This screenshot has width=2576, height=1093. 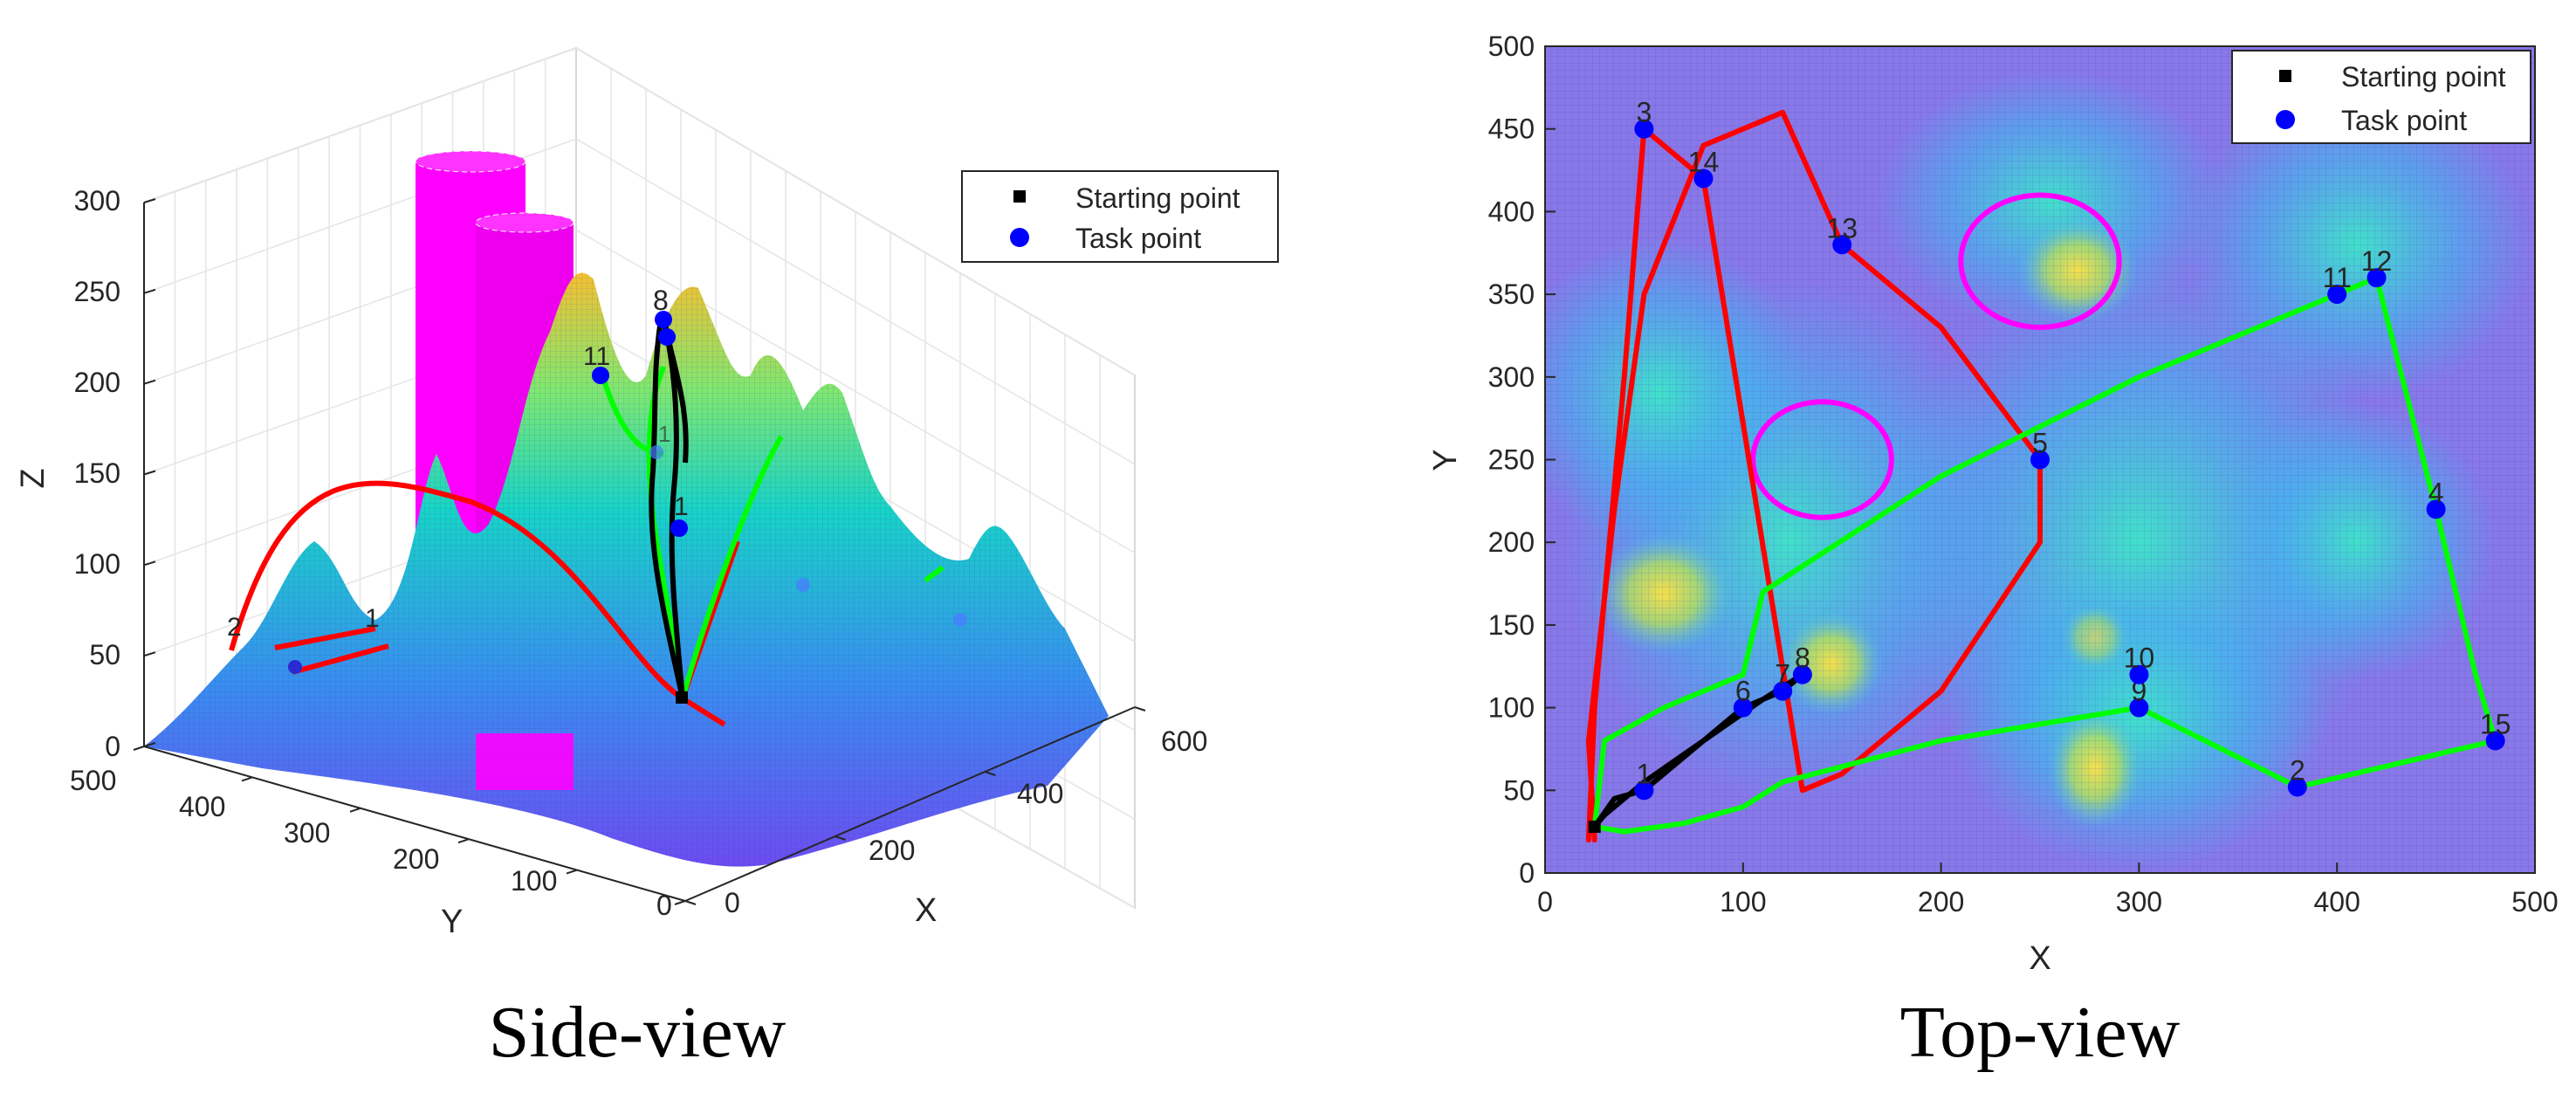 What do you see at coordinates (34, 478) in the screenshot?
I see `z-axis-label: Z` at bounding box center [34, 478].